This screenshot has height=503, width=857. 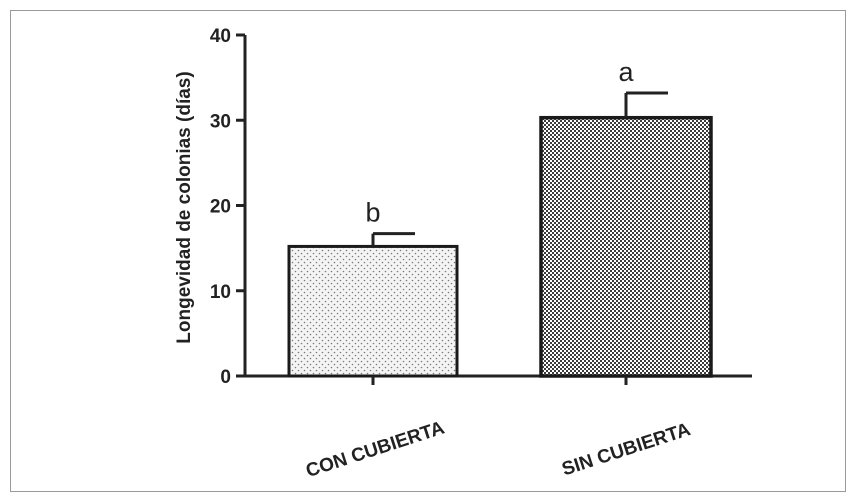 What do you see at coordinates (375, 449) in the screenshot?
I see `x-tick-label-1: CON CUBIERTA` at bounding box center [375, 449].